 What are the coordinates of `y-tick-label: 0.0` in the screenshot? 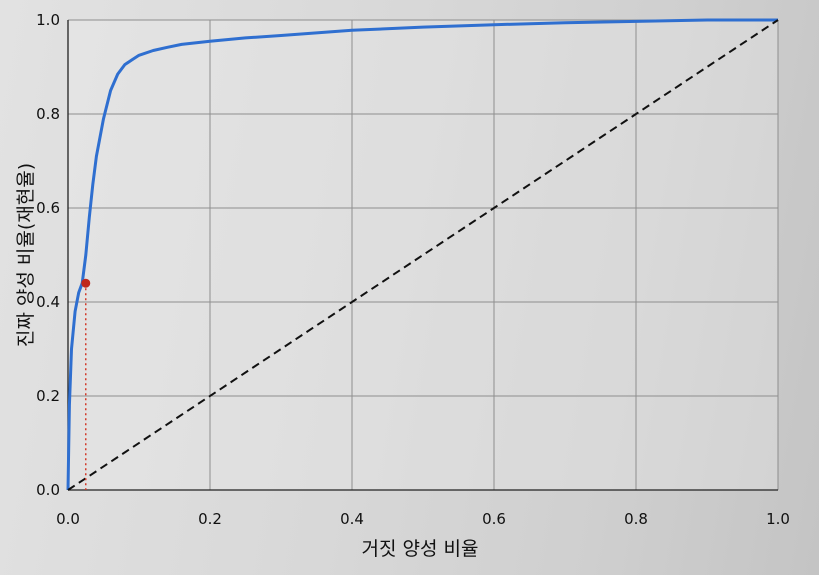 It's located at (48, 490).